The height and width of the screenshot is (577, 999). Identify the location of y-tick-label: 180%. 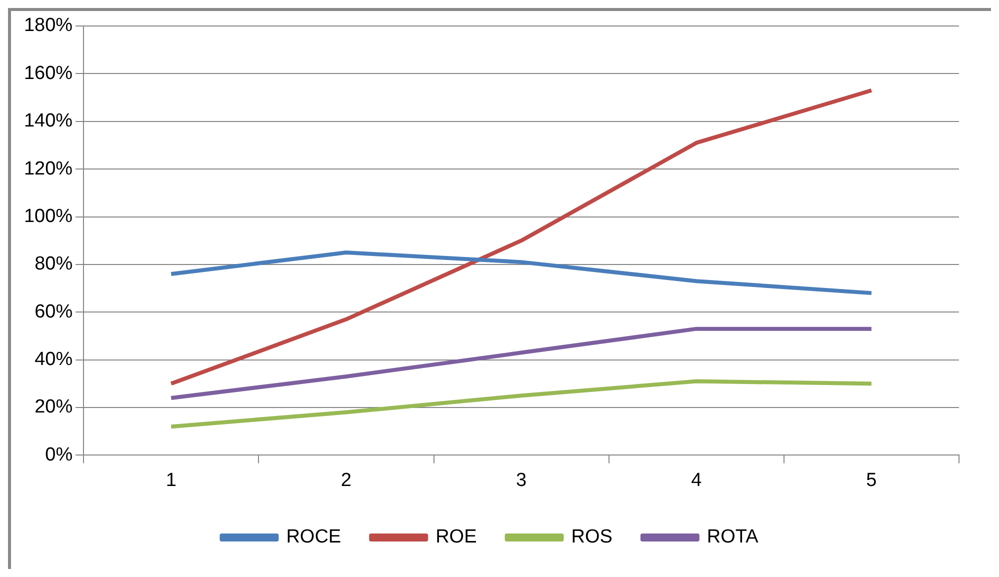
(48, 25).